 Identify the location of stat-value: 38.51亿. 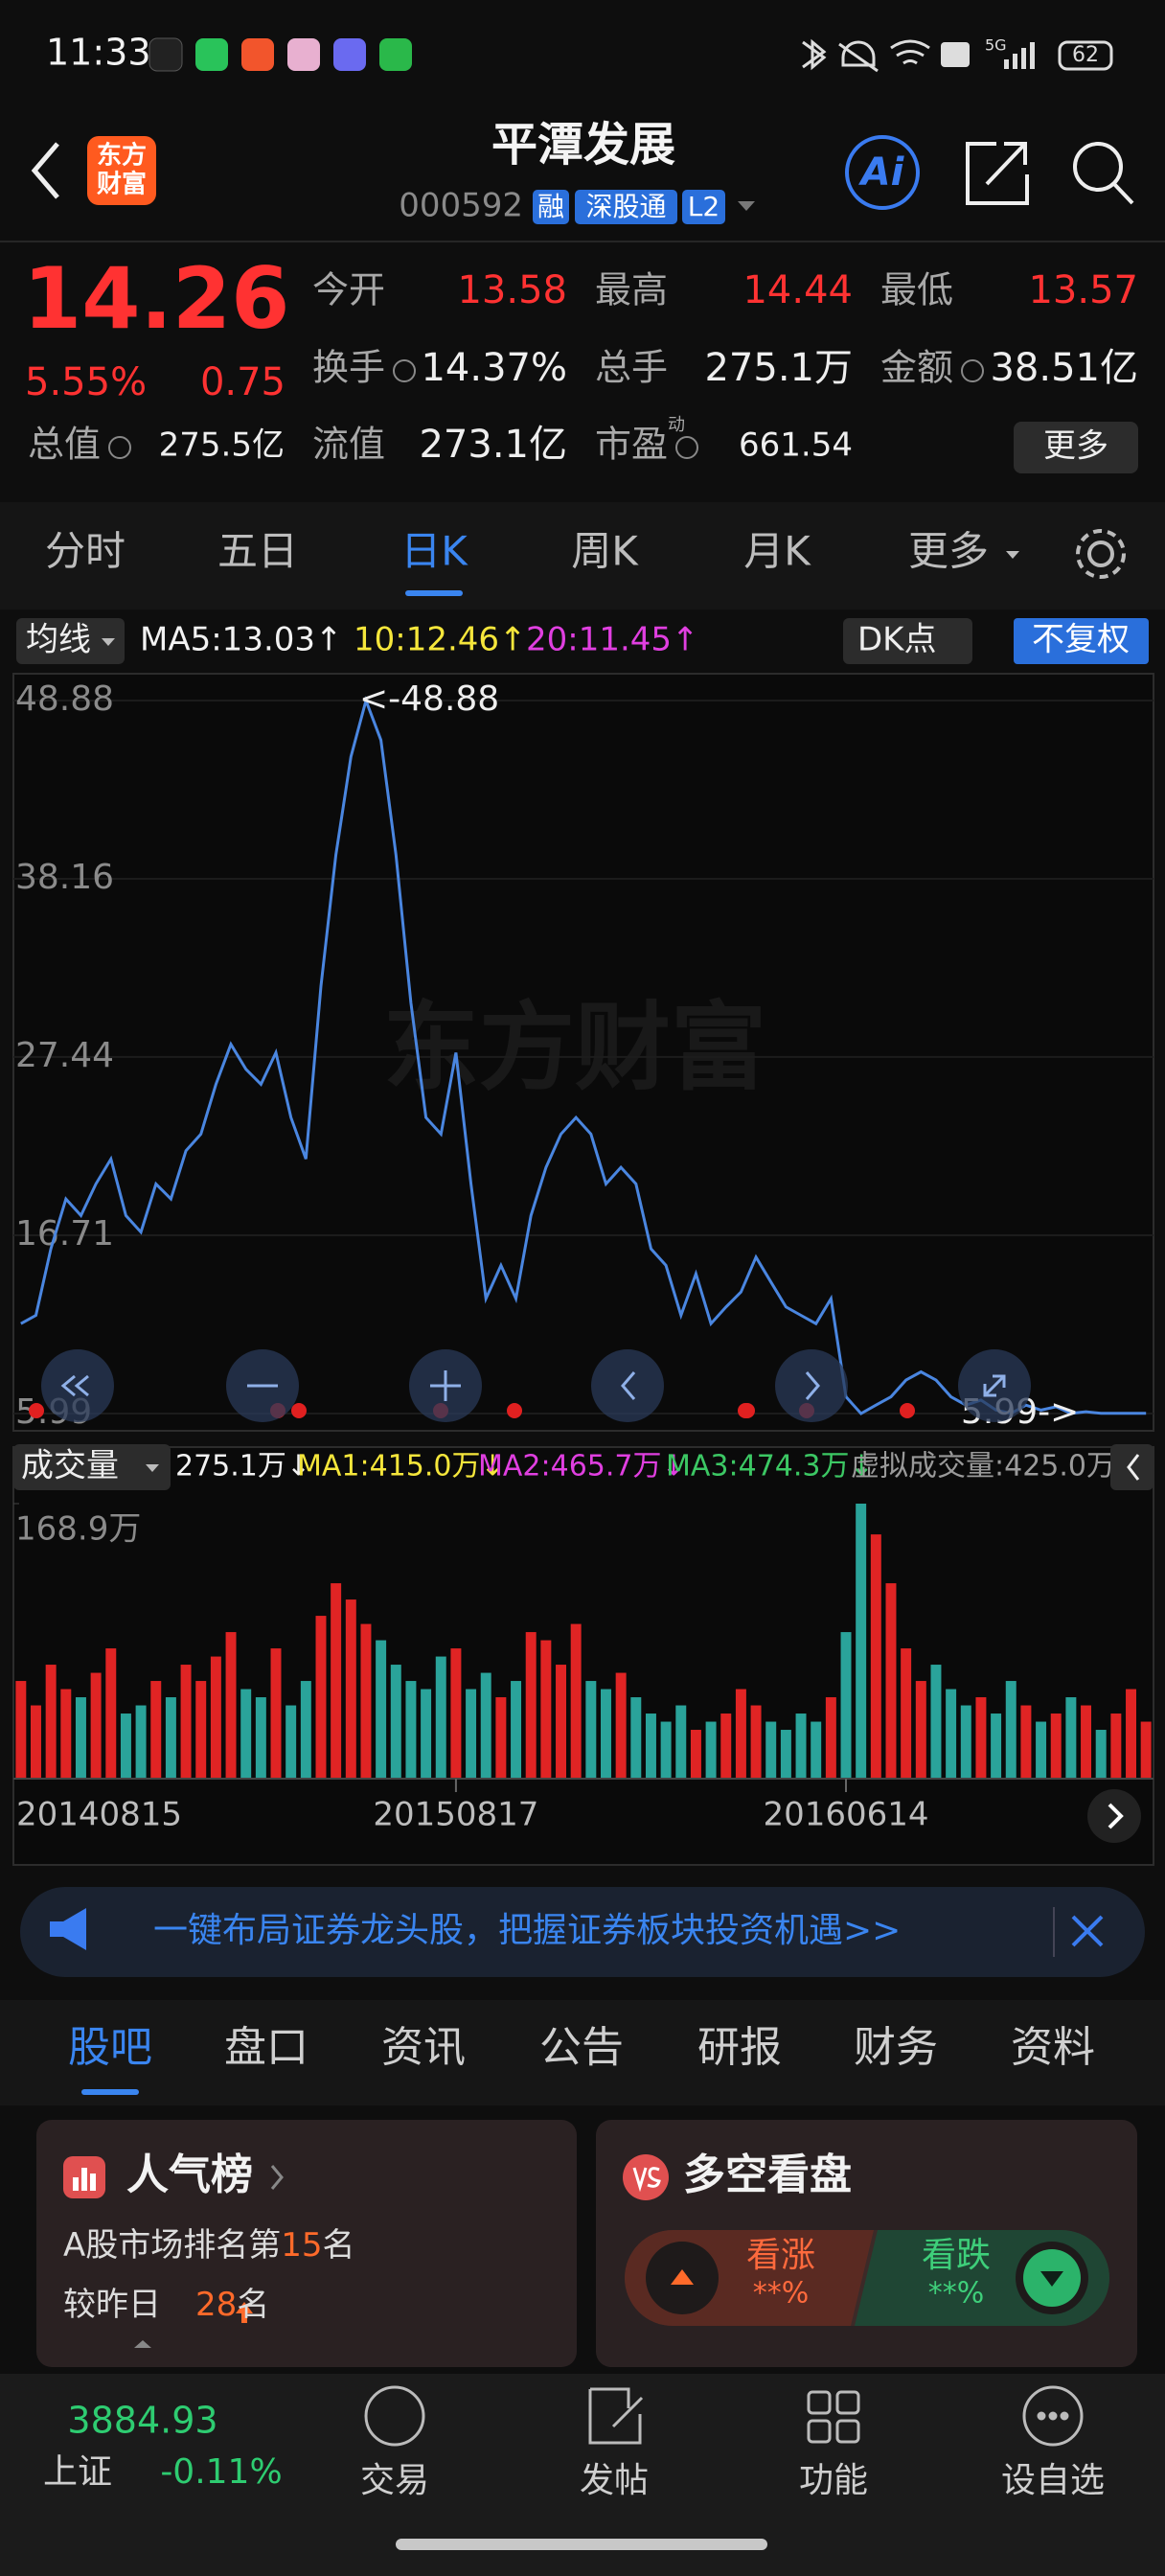
(1064, 368).